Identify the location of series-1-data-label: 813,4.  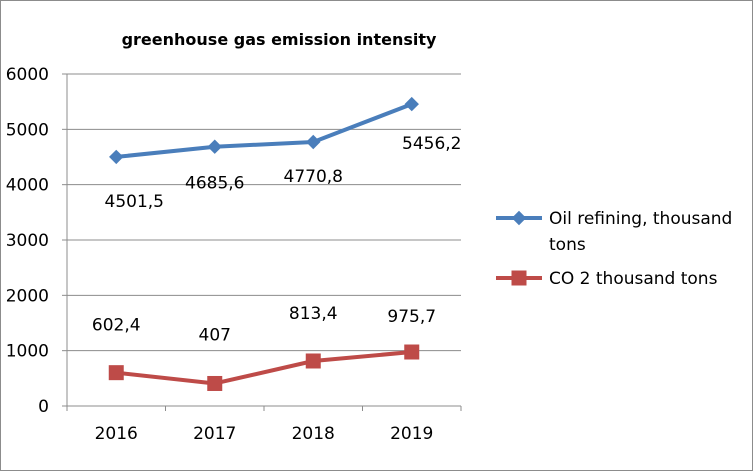
(313, 314).